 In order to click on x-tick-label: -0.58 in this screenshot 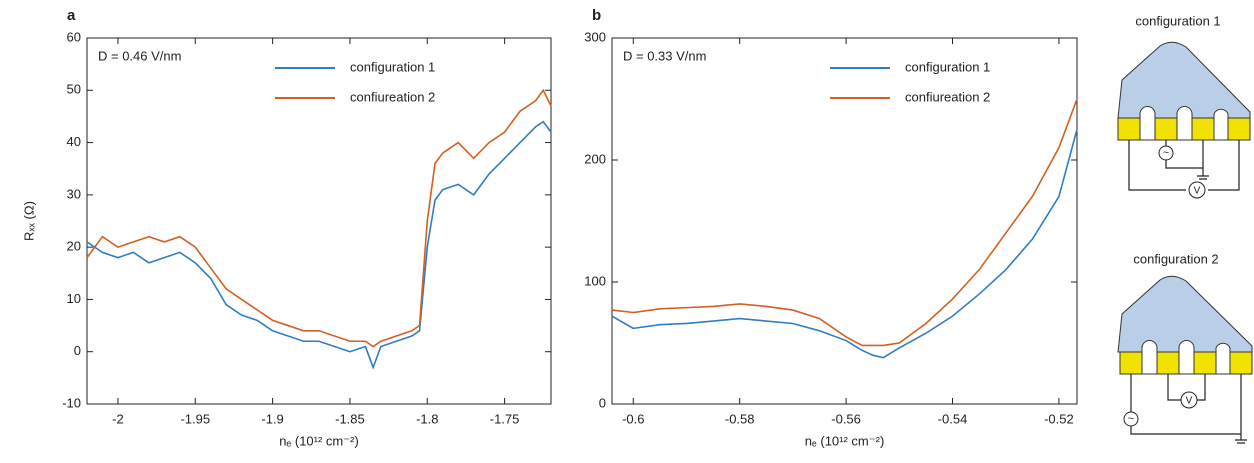, I will do `click(740, 418)`.